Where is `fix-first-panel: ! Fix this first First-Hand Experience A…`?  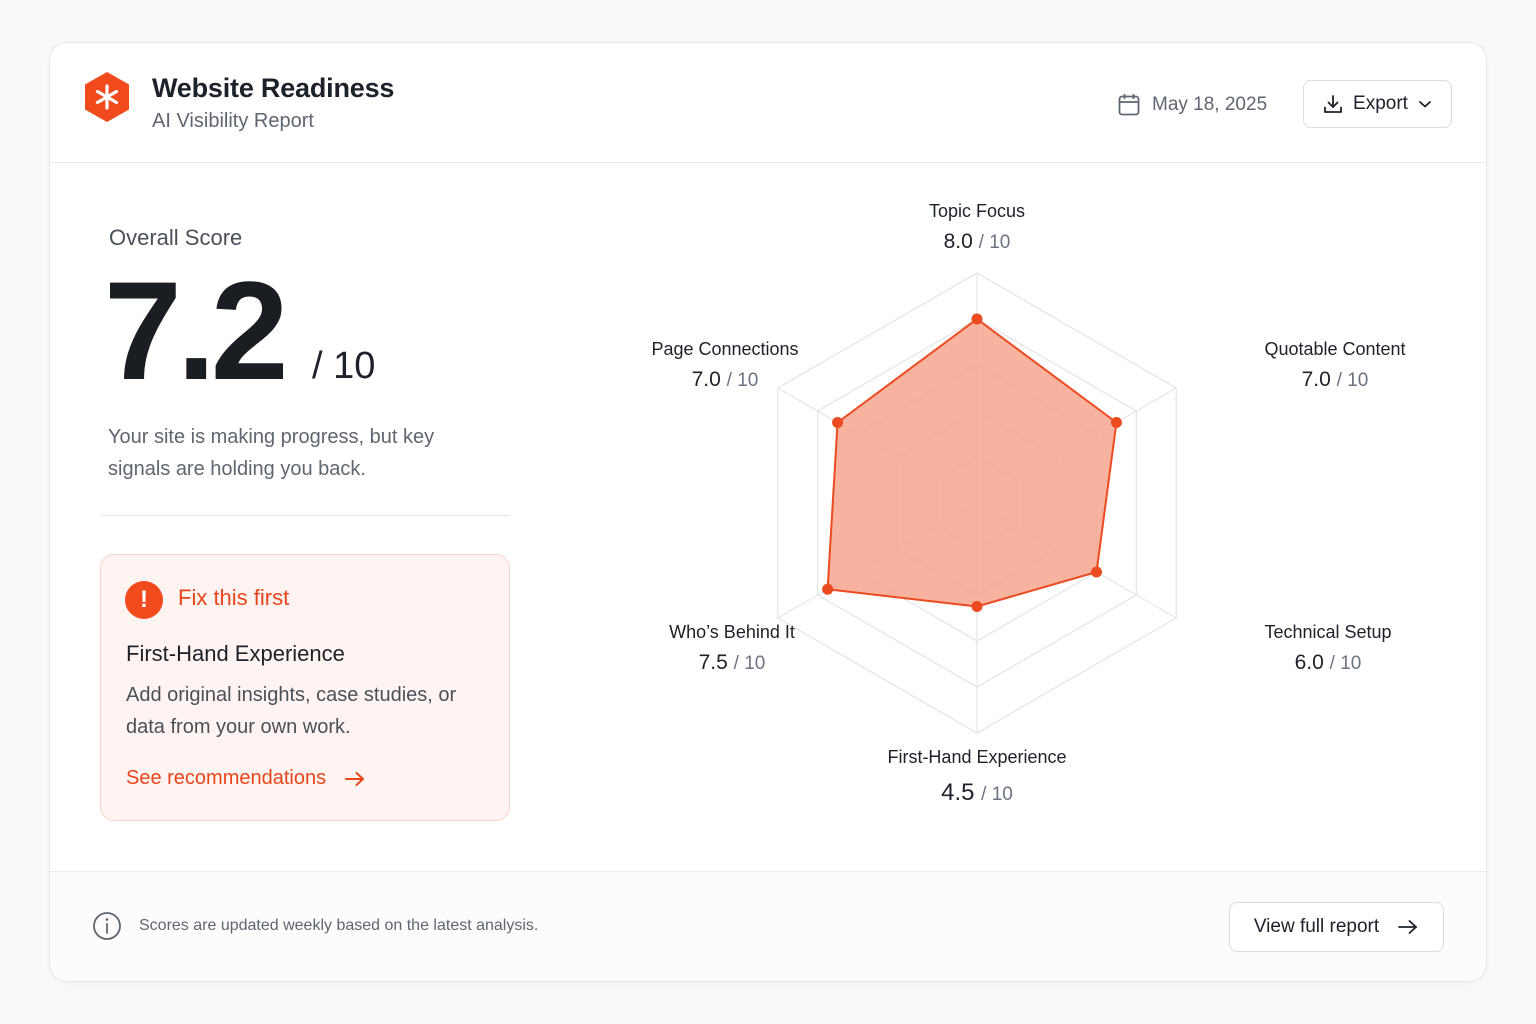 fix-first-panel: ! Fix this first First-Hand Experience A… is located at coordinates (305, 687).